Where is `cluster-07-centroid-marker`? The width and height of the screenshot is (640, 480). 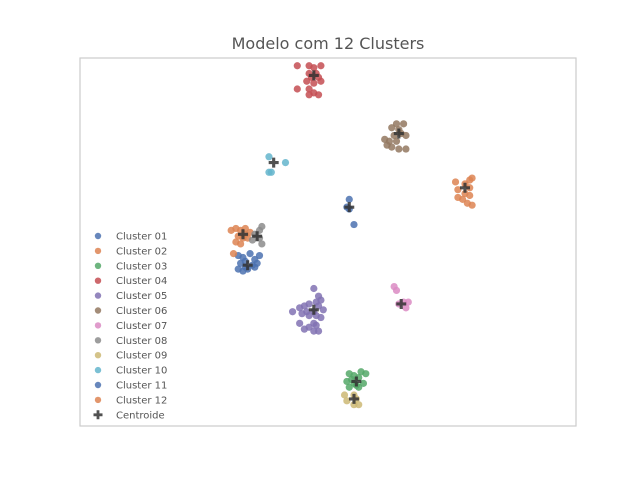 cluster-07-centroid-marker is located at coordinates (401, 303).